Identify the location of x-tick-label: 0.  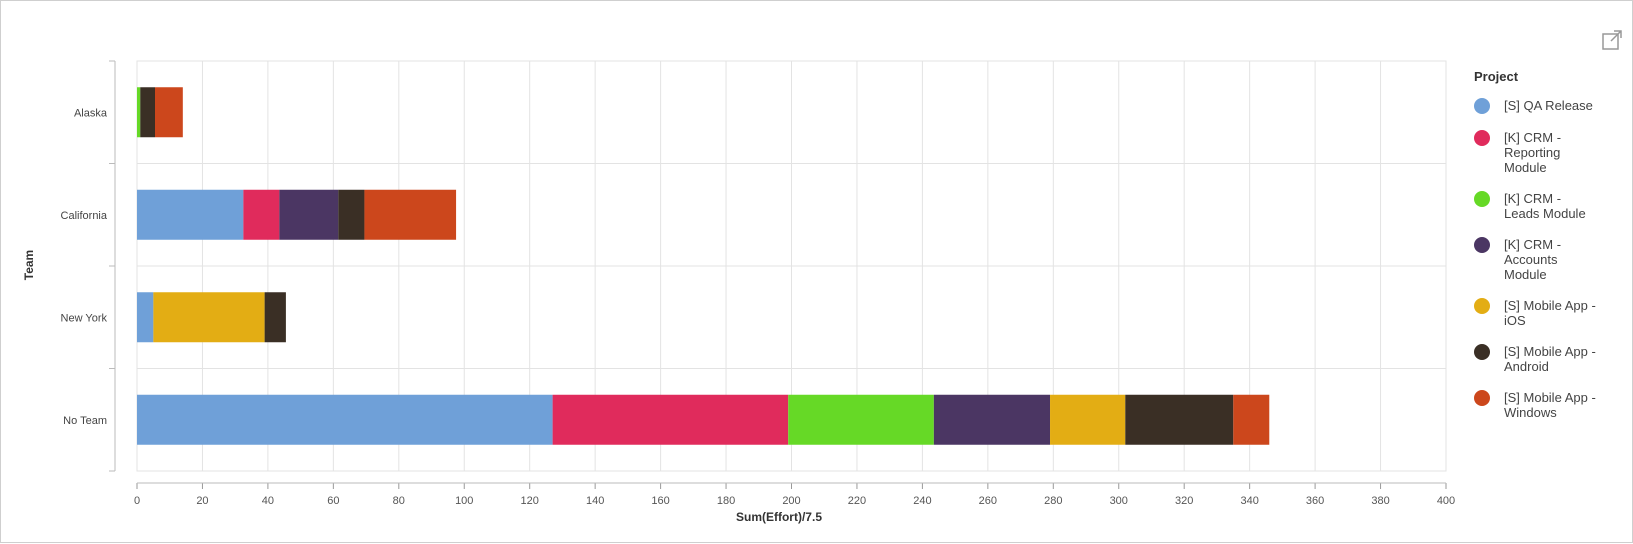
(137, 501).